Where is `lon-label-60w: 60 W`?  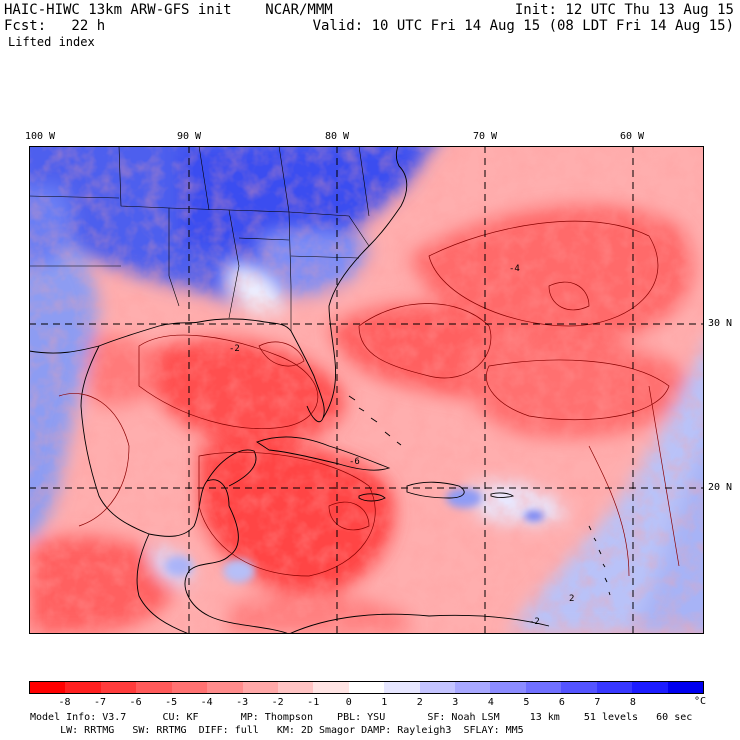
lon-label-60w: 60 W is located at coordinates (632, 136).